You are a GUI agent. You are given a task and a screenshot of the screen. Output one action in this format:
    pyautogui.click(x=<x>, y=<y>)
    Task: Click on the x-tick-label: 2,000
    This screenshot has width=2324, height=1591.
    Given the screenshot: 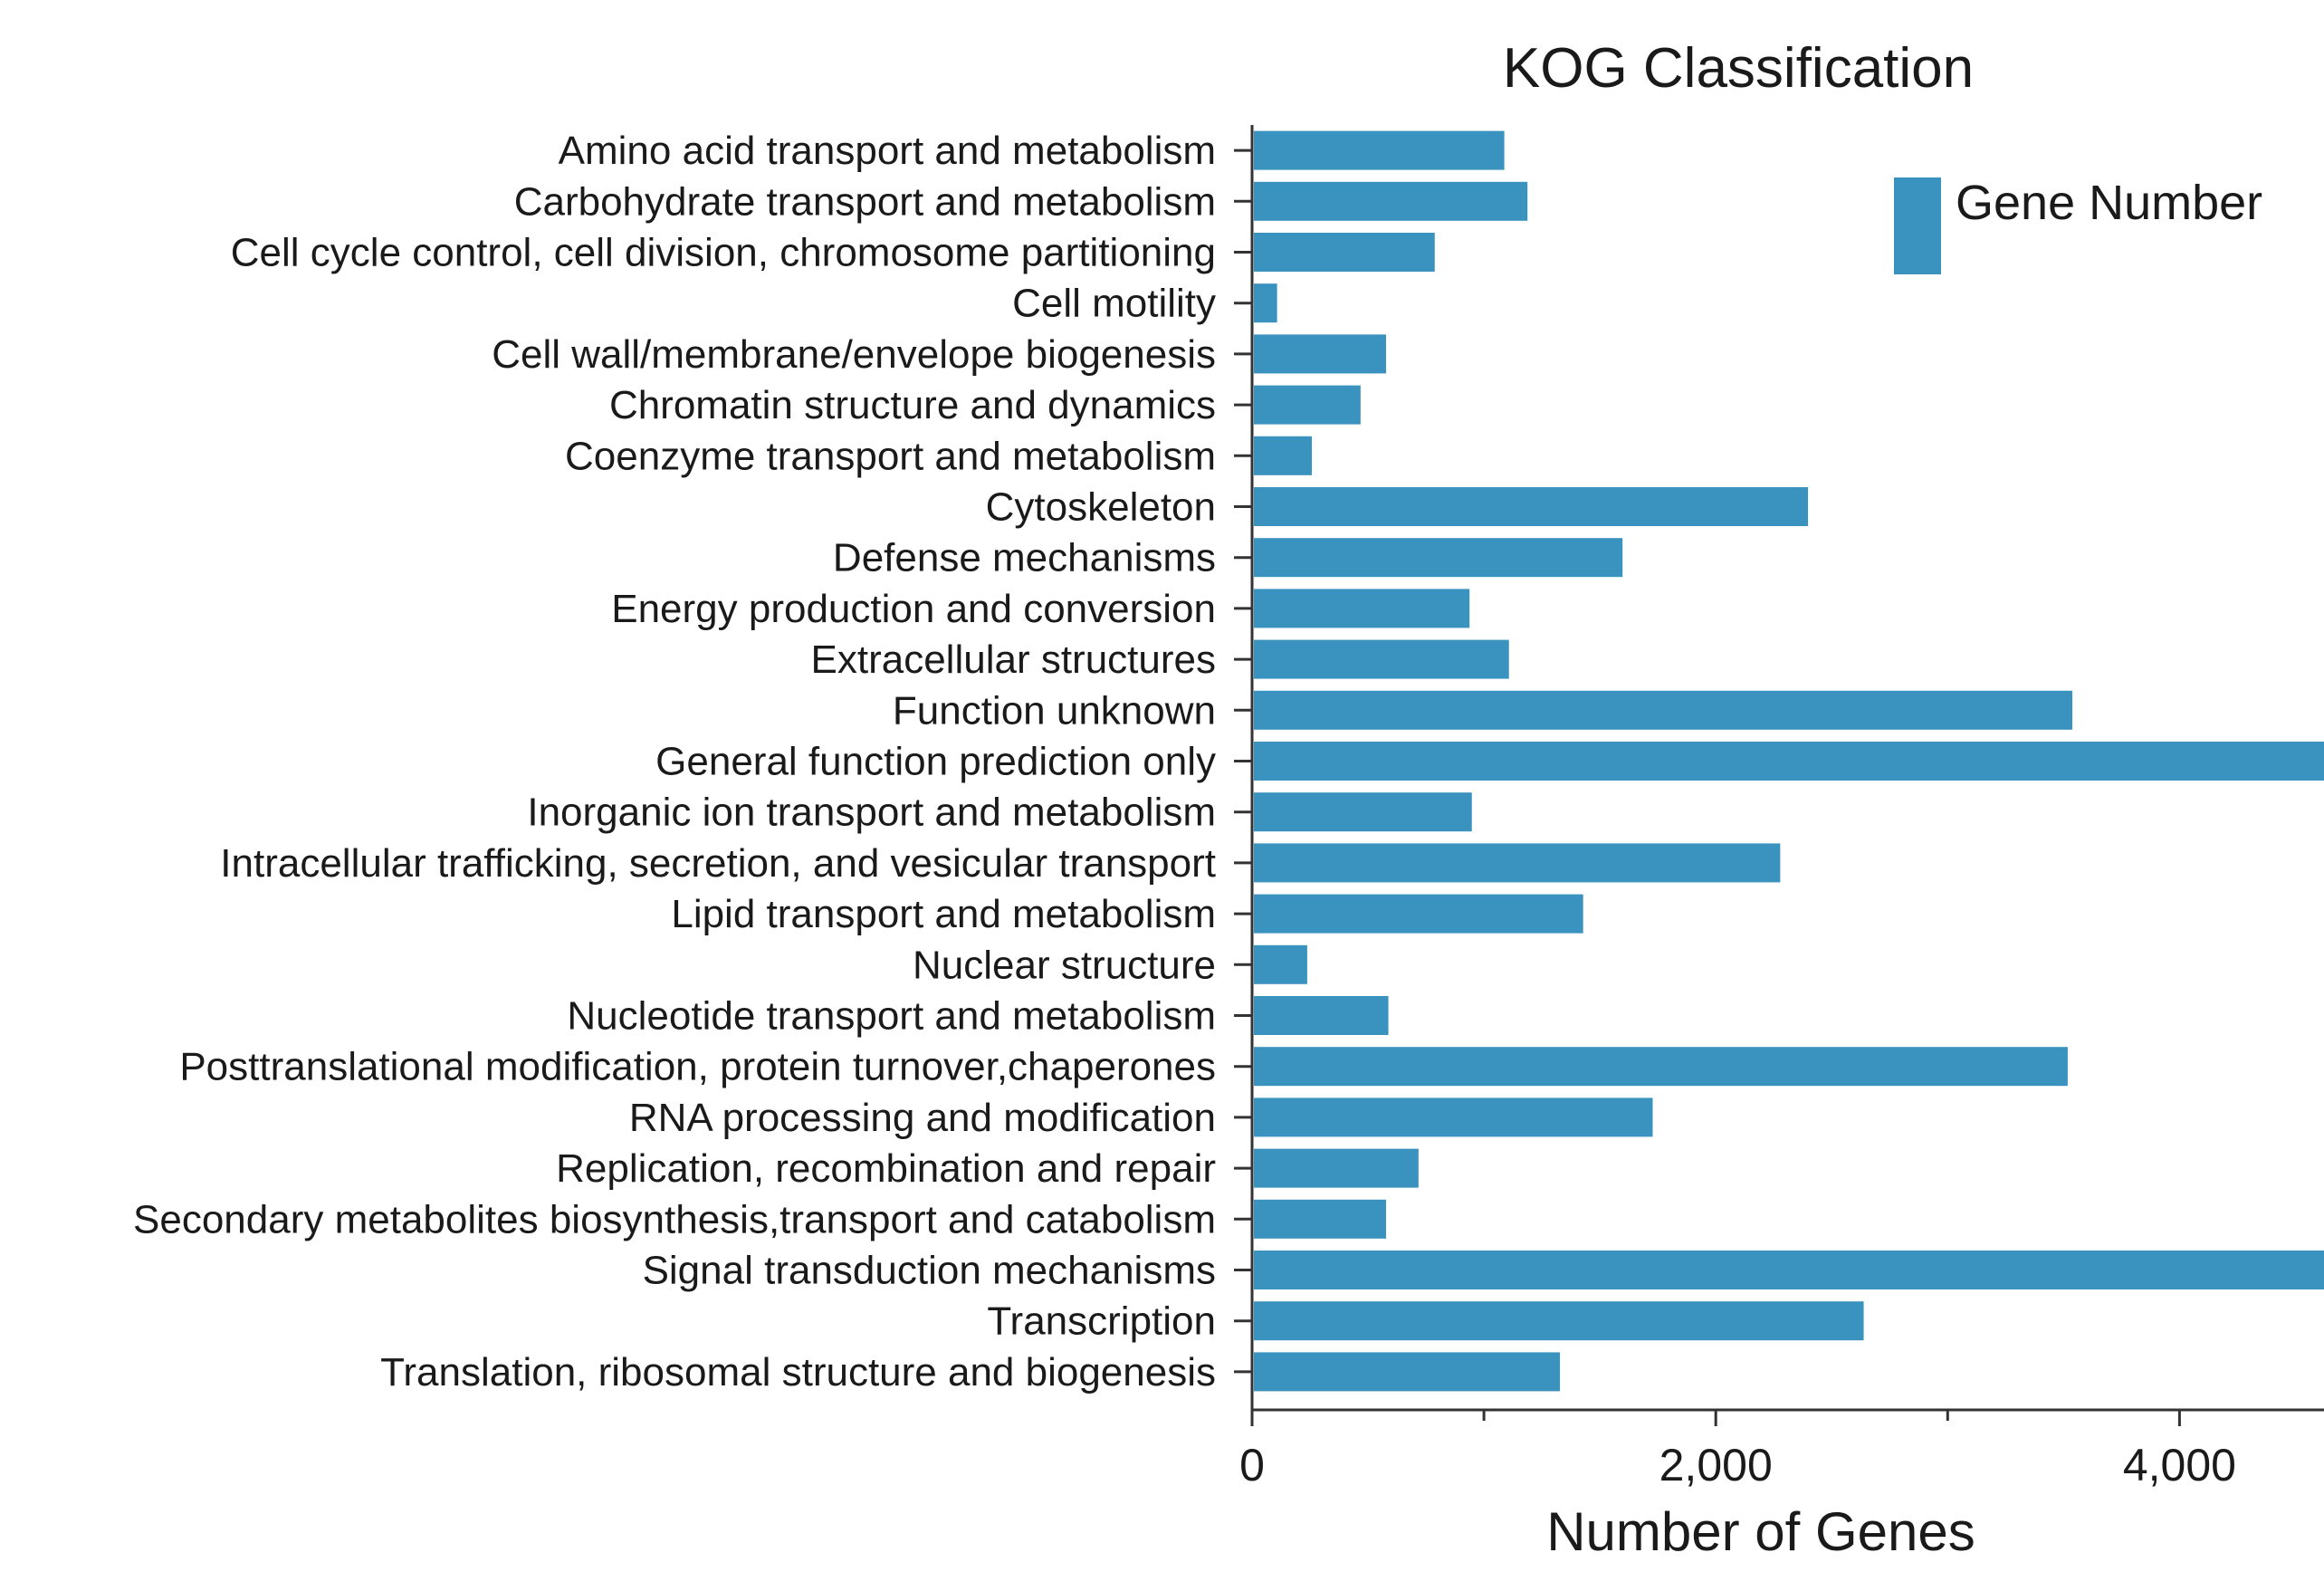 What is the action you would take?
    pyautogui.click(x=1716, y=1465)
    